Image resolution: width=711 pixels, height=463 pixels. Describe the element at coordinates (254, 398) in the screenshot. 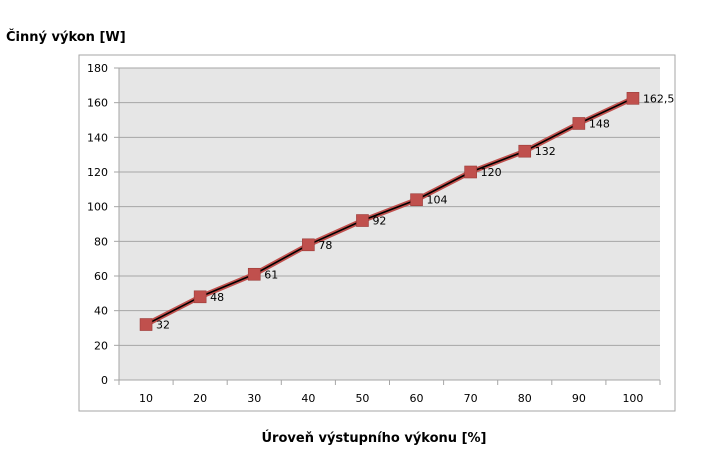

I see `x-tick-label: 30` at that location.